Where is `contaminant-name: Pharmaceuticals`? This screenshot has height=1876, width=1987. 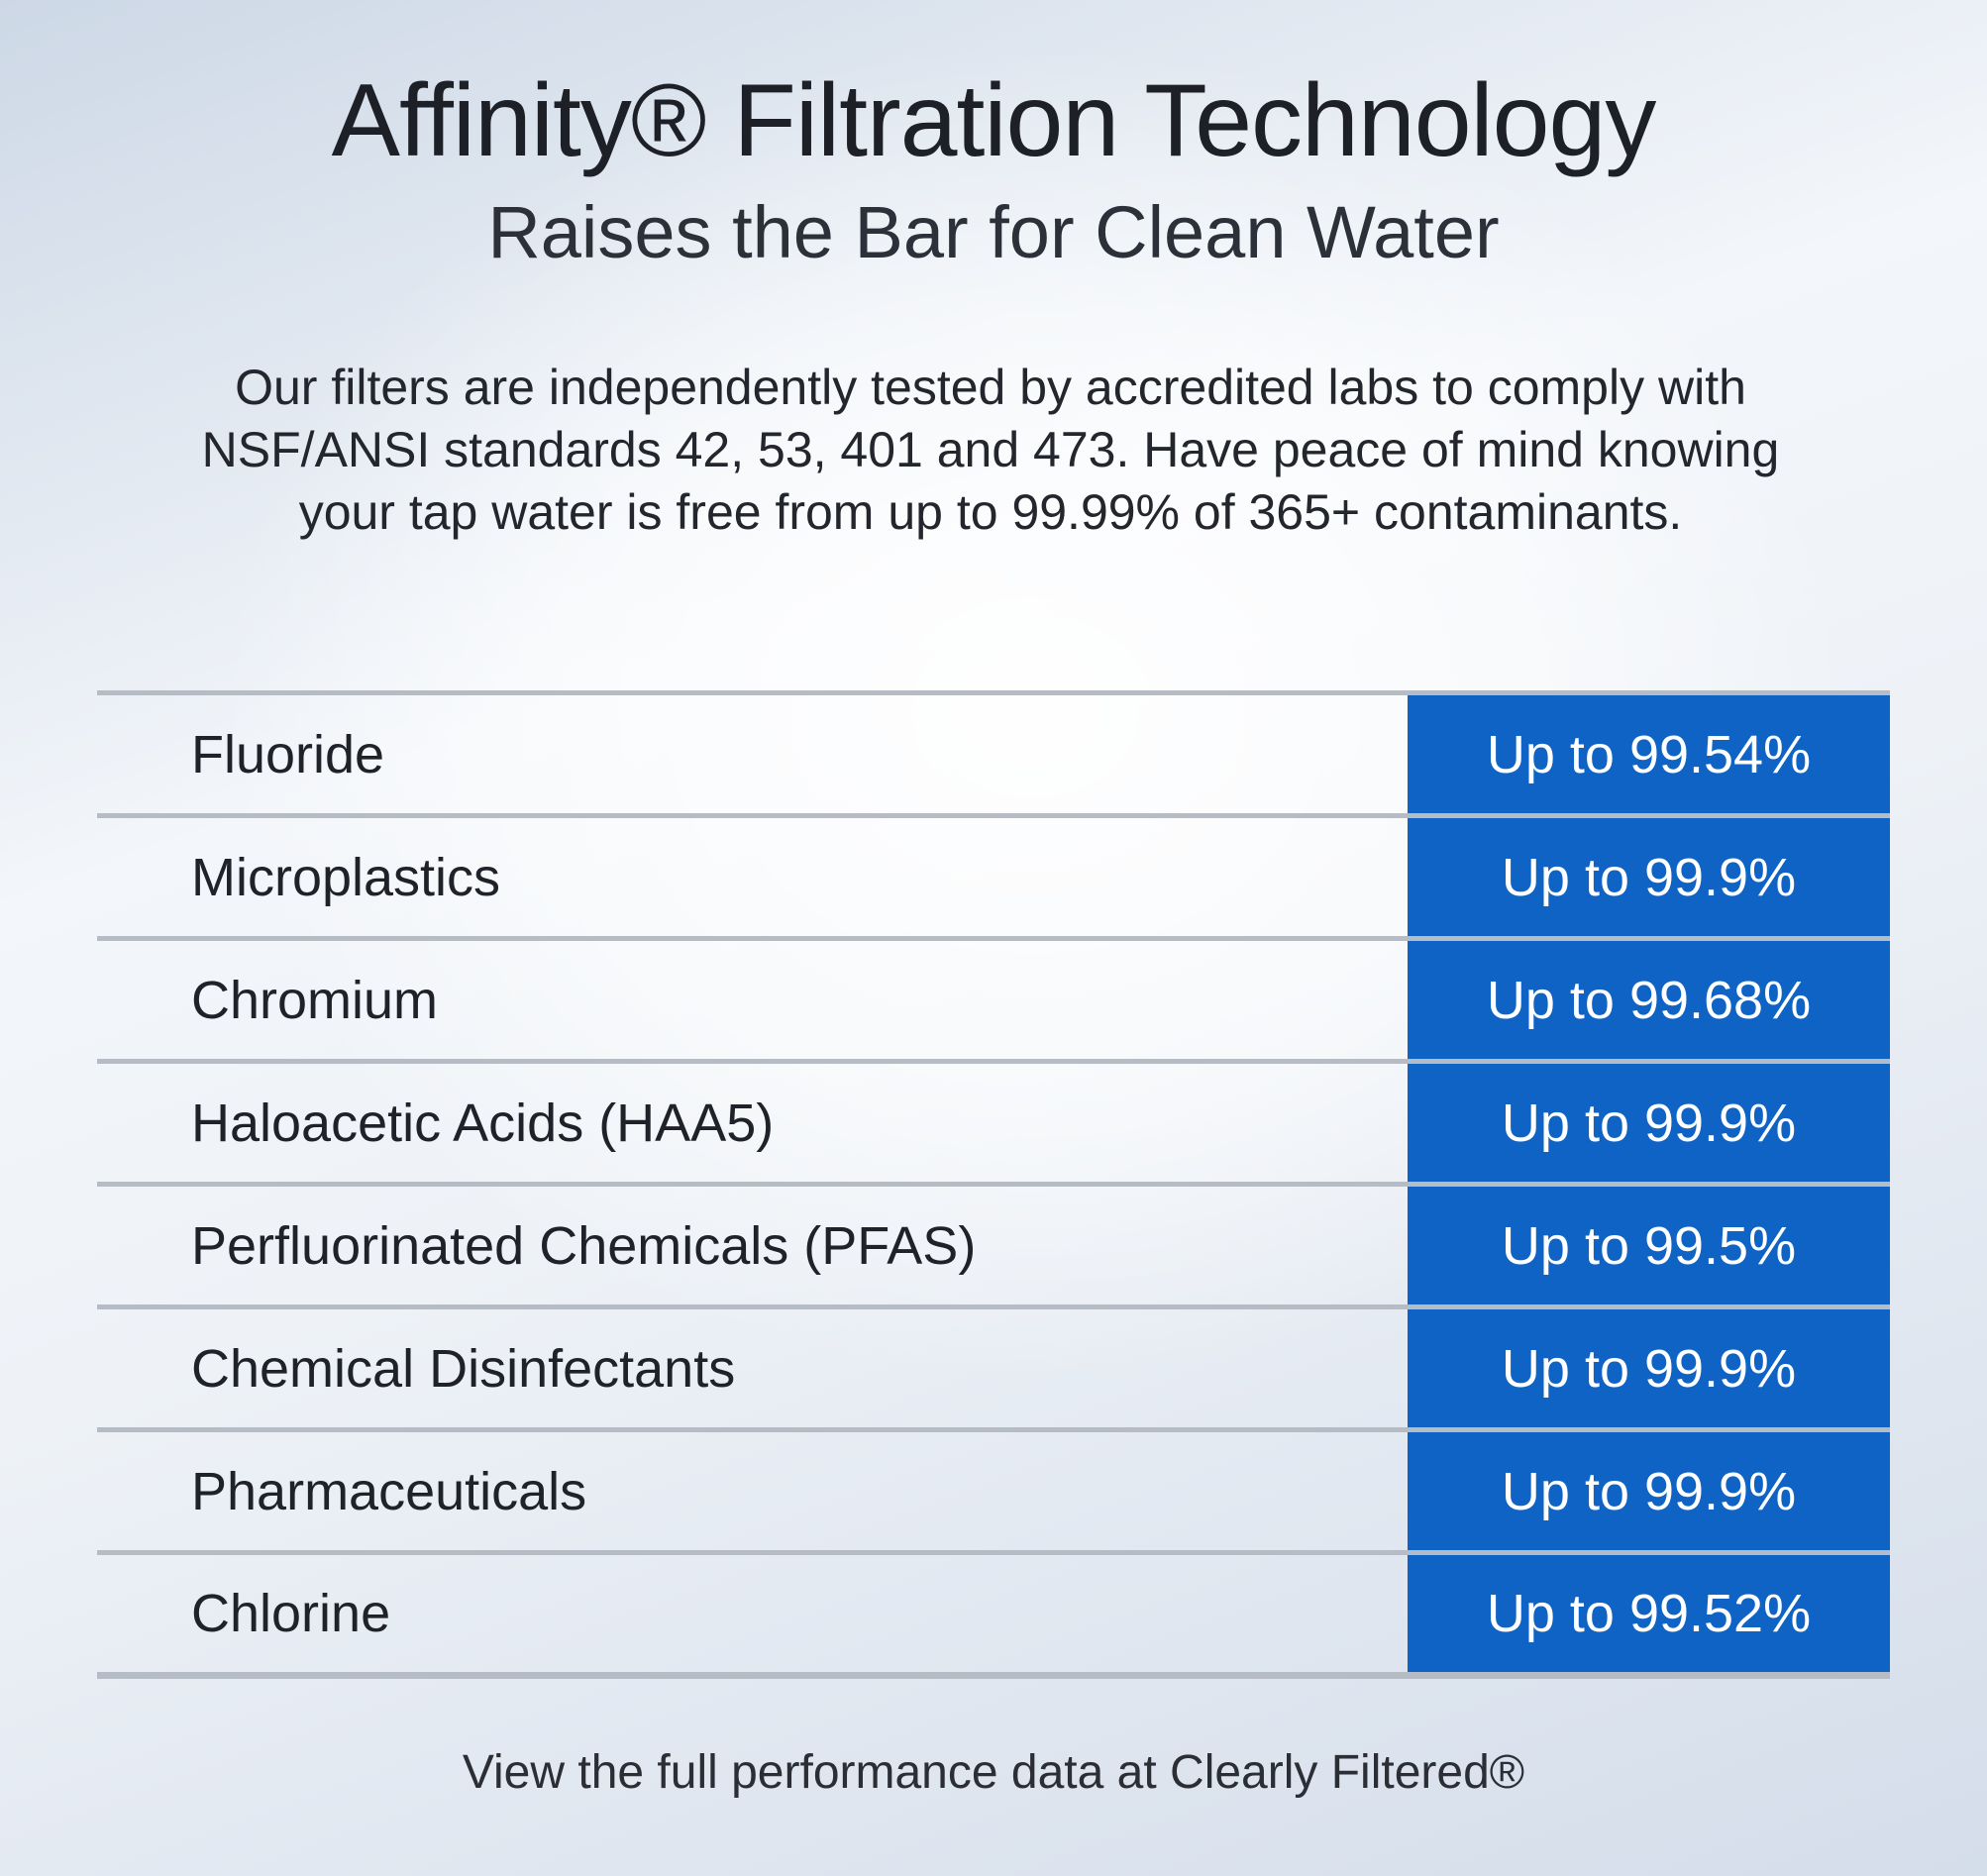
contaminant-name: Pharmaceuticals is located at coordinates (389, 1491).